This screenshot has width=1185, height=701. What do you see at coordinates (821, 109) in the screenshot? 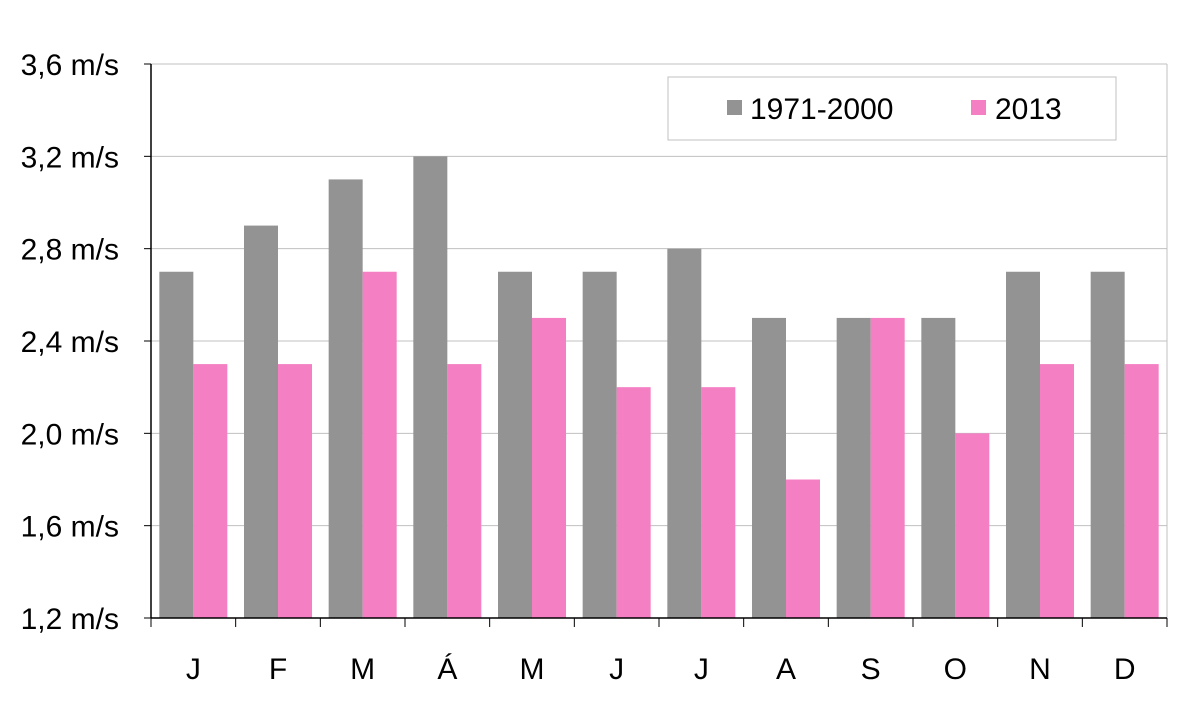
I see `legend-label-1971-2000: 1971-2000` at bounding box center [821, 109].